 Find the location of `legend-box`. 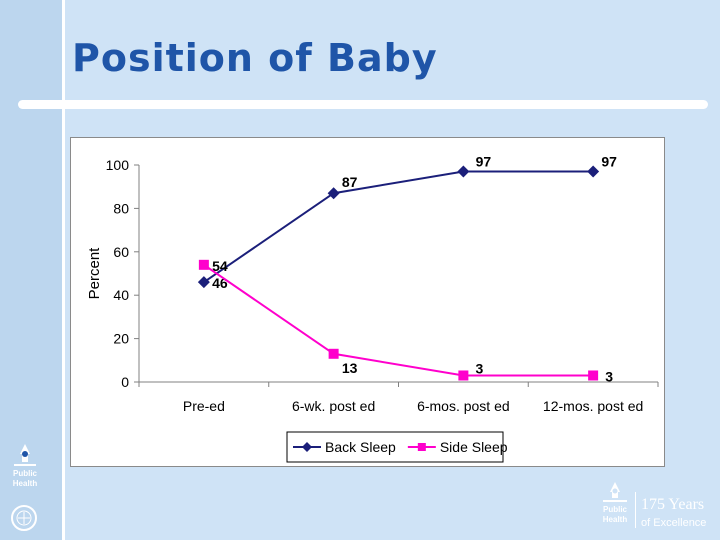

legend-box is located at coordinates (395, 447).